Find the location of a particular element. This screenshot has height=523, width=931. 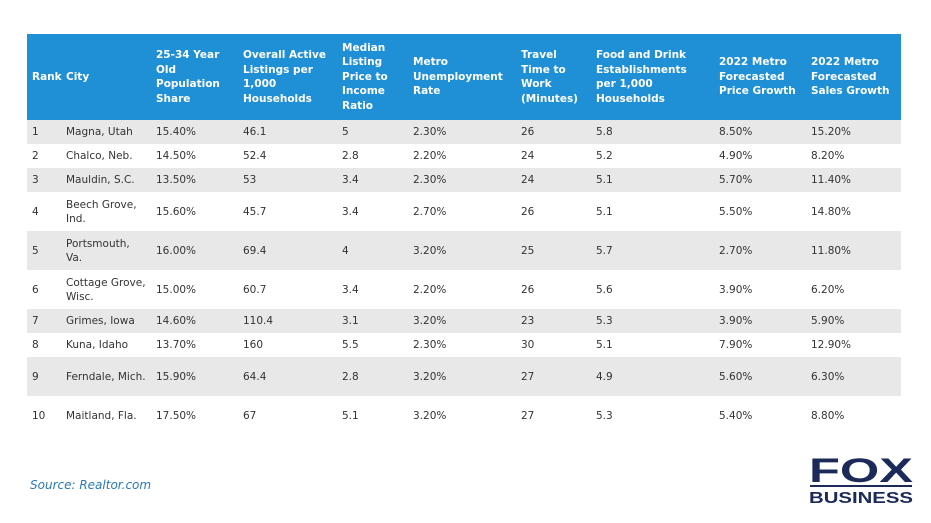

city-cell: Grimes, Iowa is located at coordinates (106, 321).